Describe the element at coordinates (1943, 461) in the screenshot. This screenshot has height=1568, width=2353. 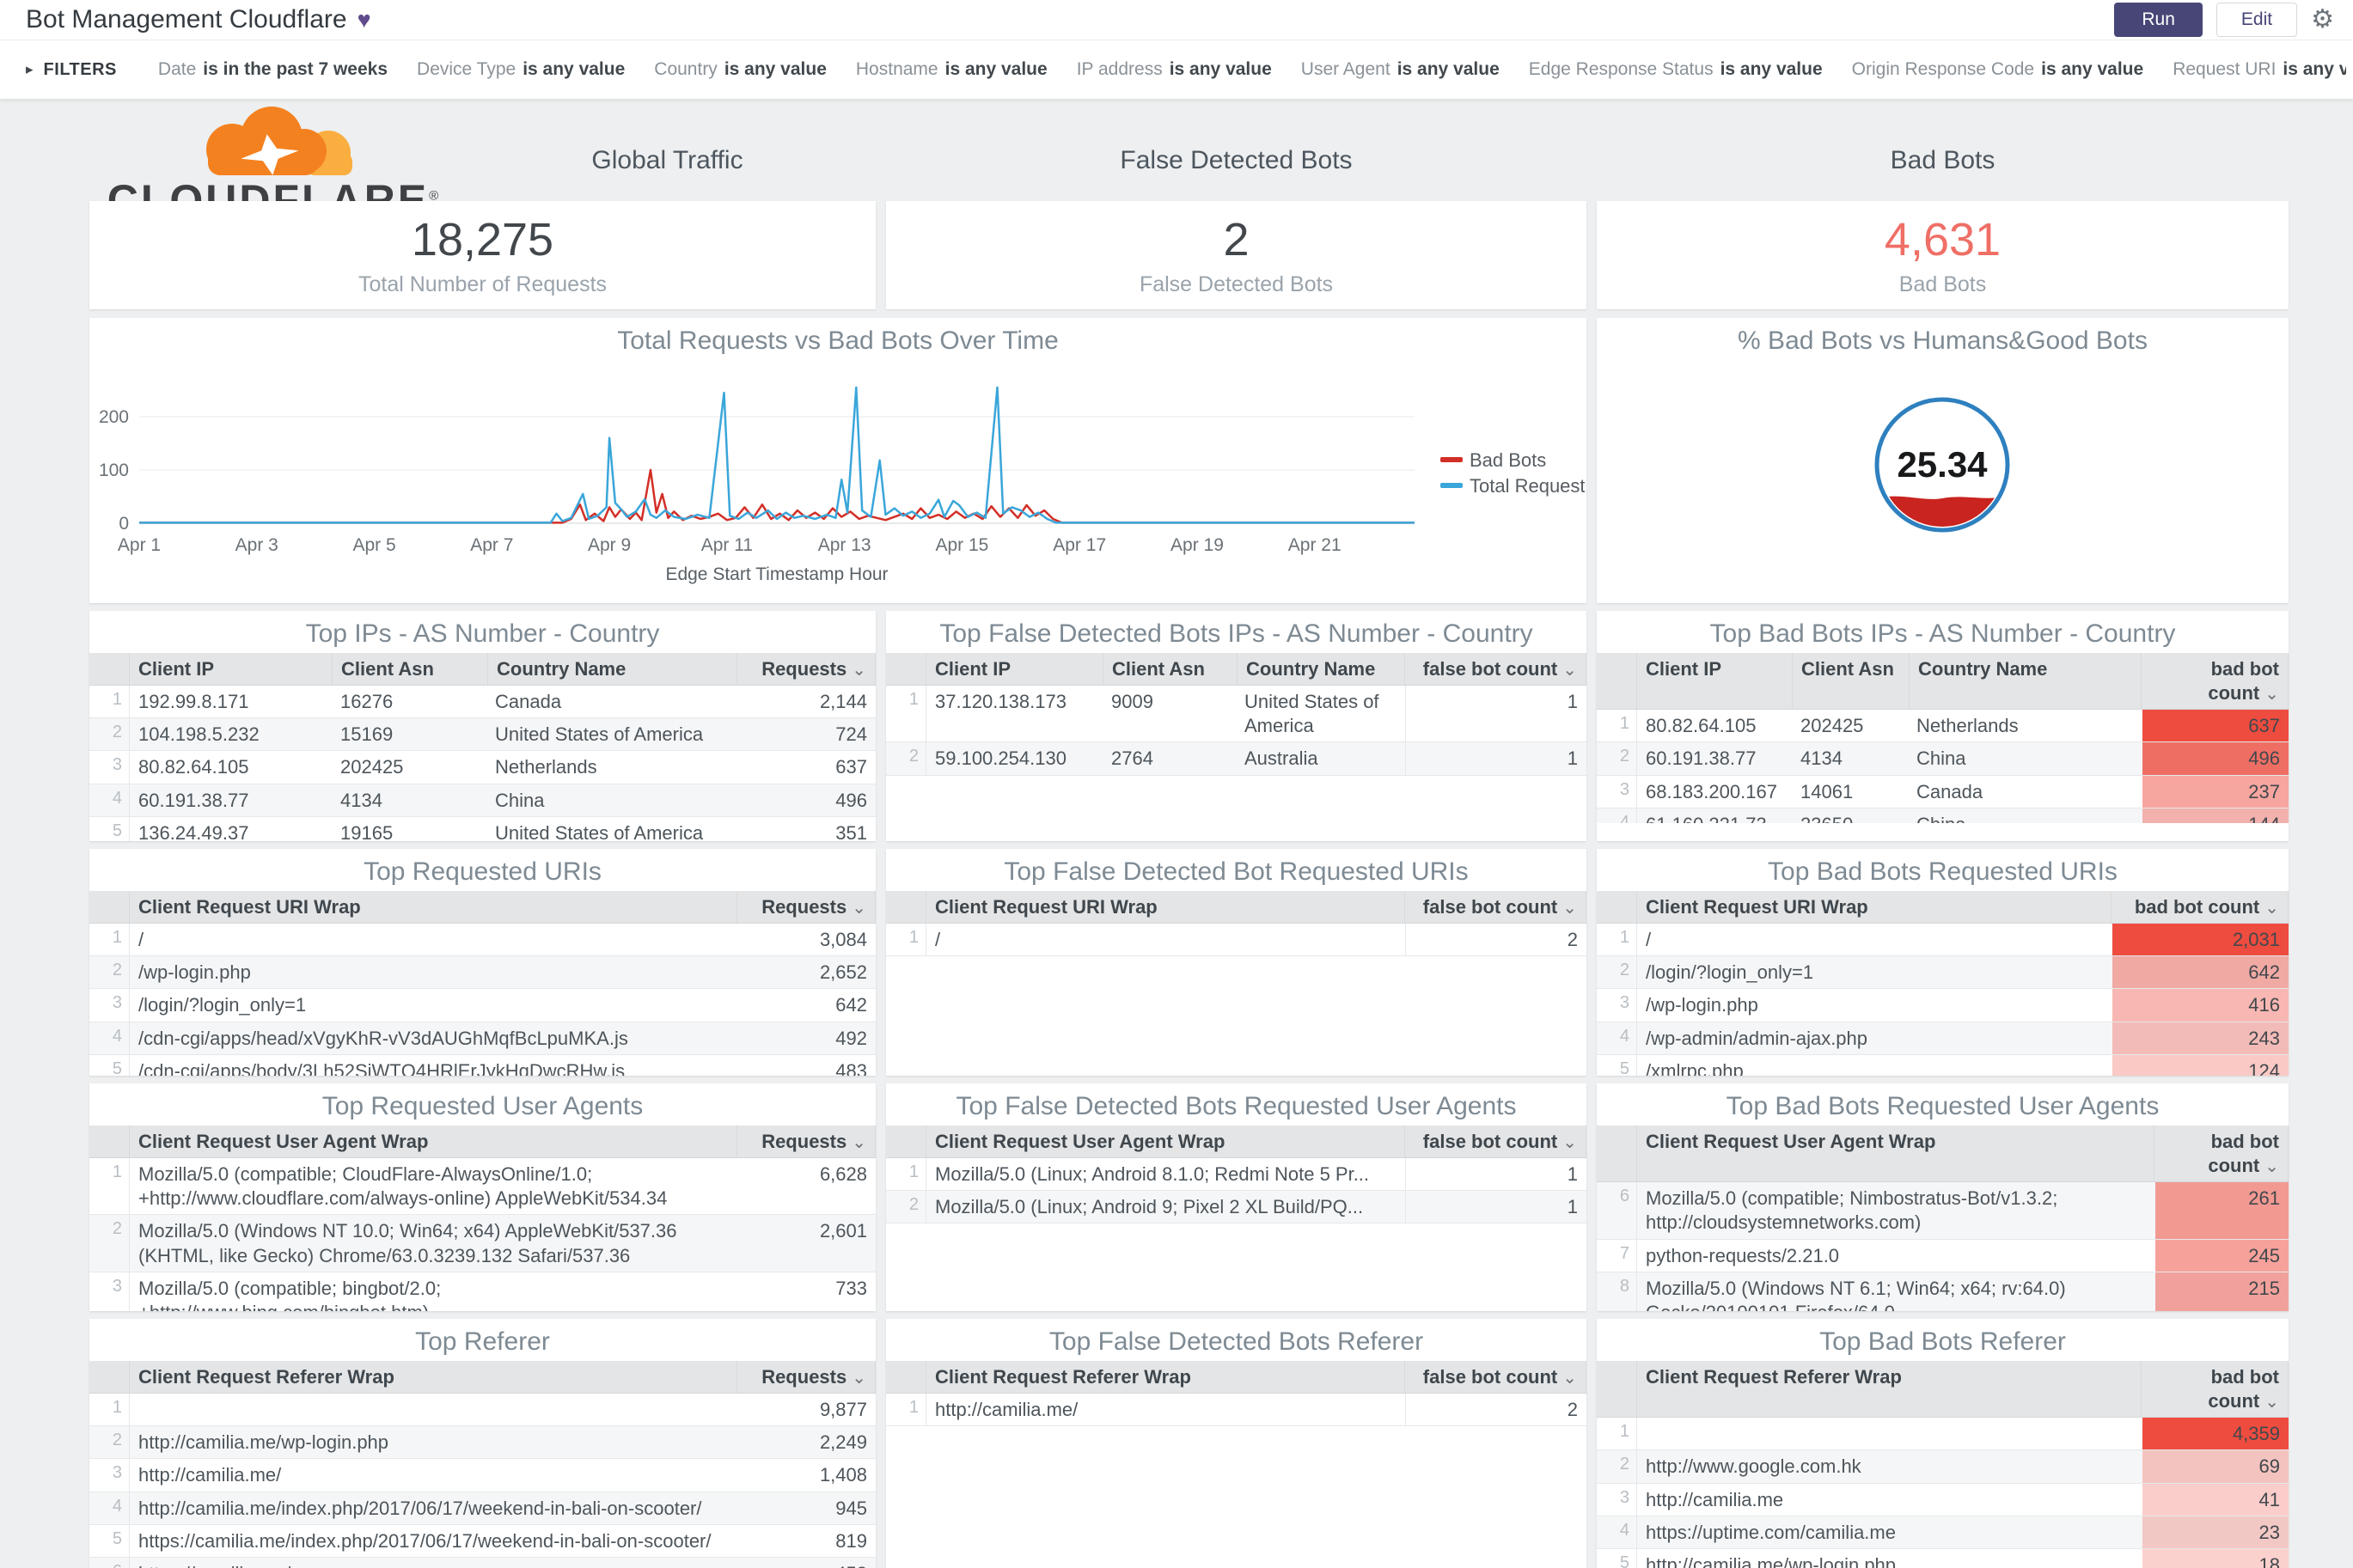
I see `tile-bad-bots-gauge: % Bad Bots vs Humans&Good Bots 25.34` at that location.